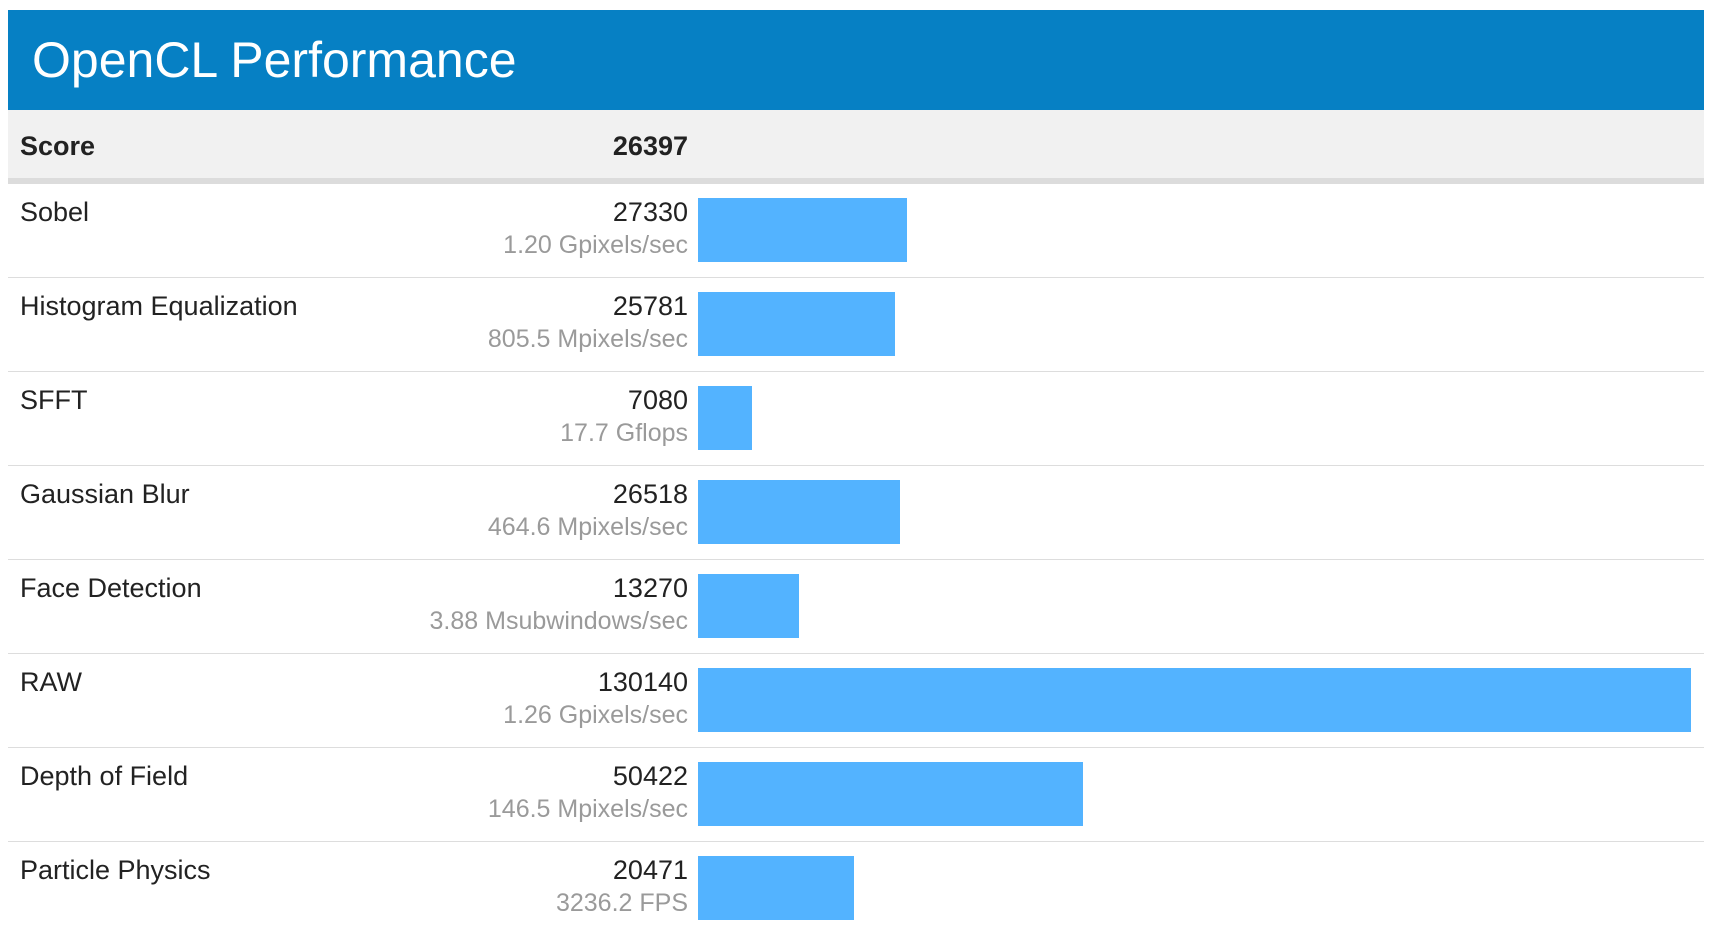 This screenshot has width=1712, height=935. I want to click on benchmark-rate: 146.5 Mpixels/sec, so click(587, 809).